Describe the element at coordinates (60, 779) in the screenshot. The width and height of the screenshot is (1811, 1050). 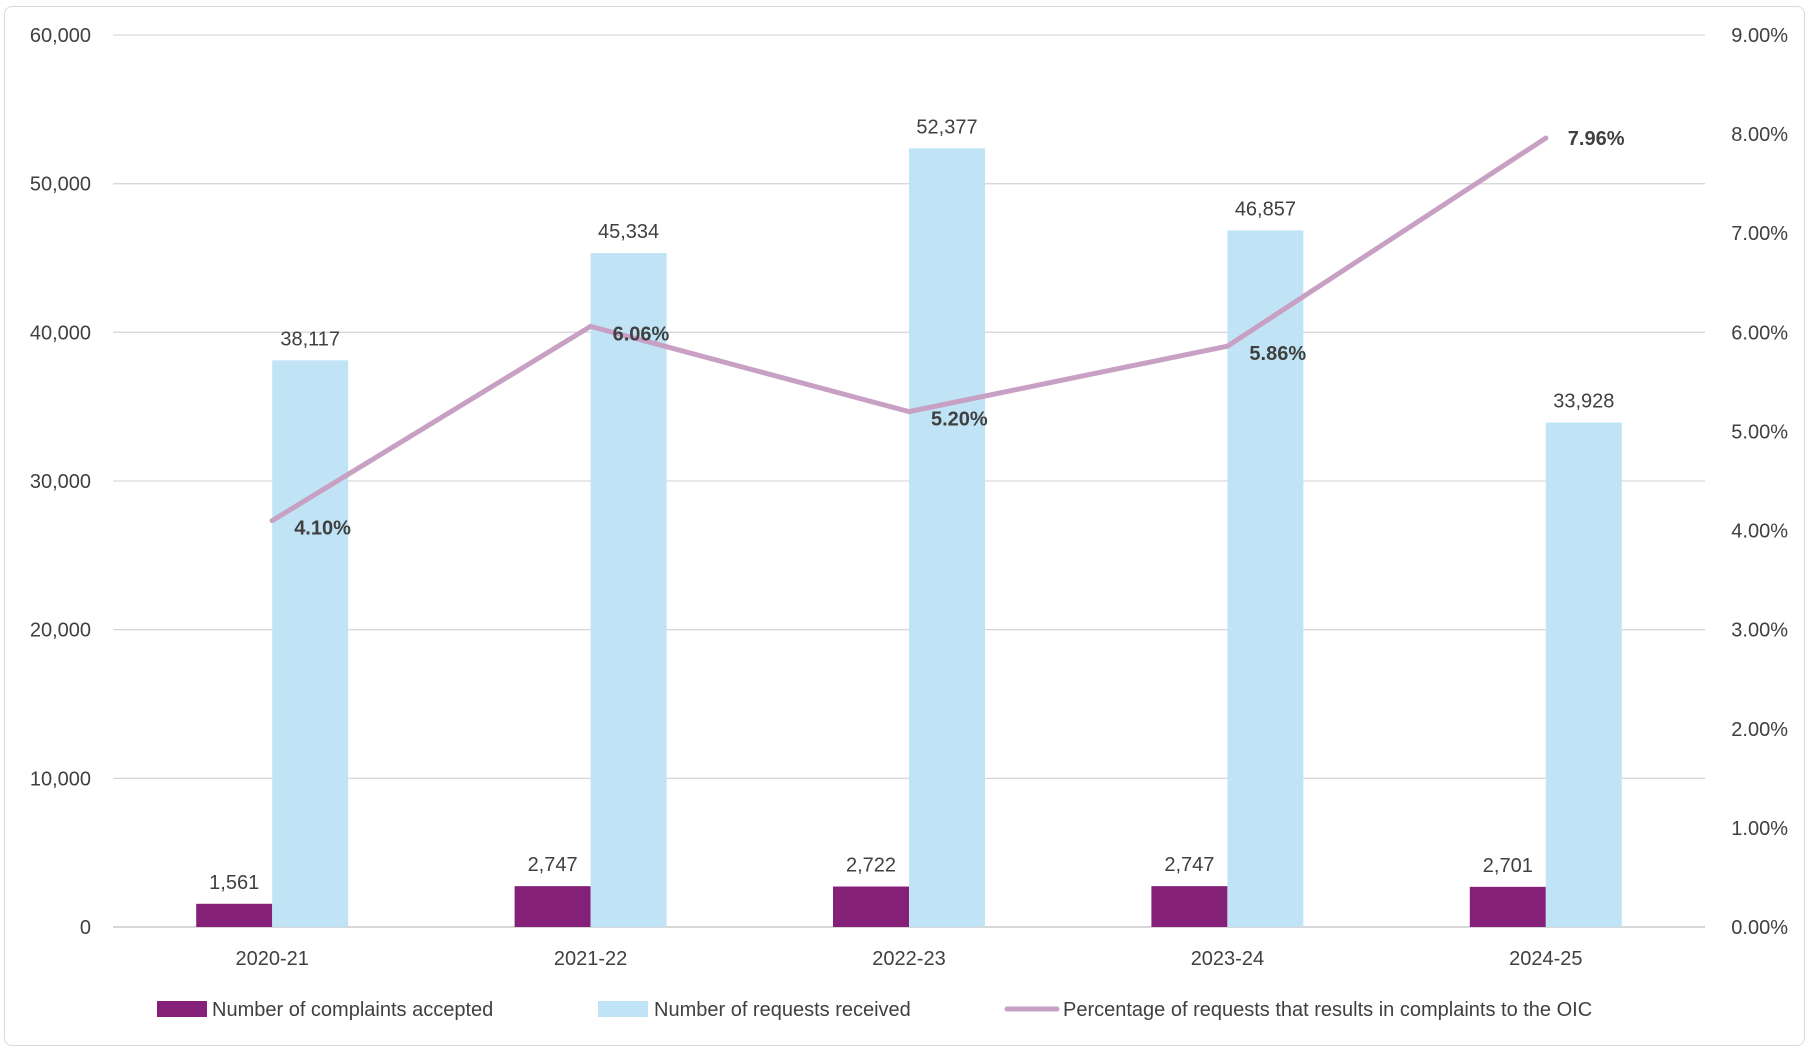
I see `y-left-tick-label: 10,000` at that location.